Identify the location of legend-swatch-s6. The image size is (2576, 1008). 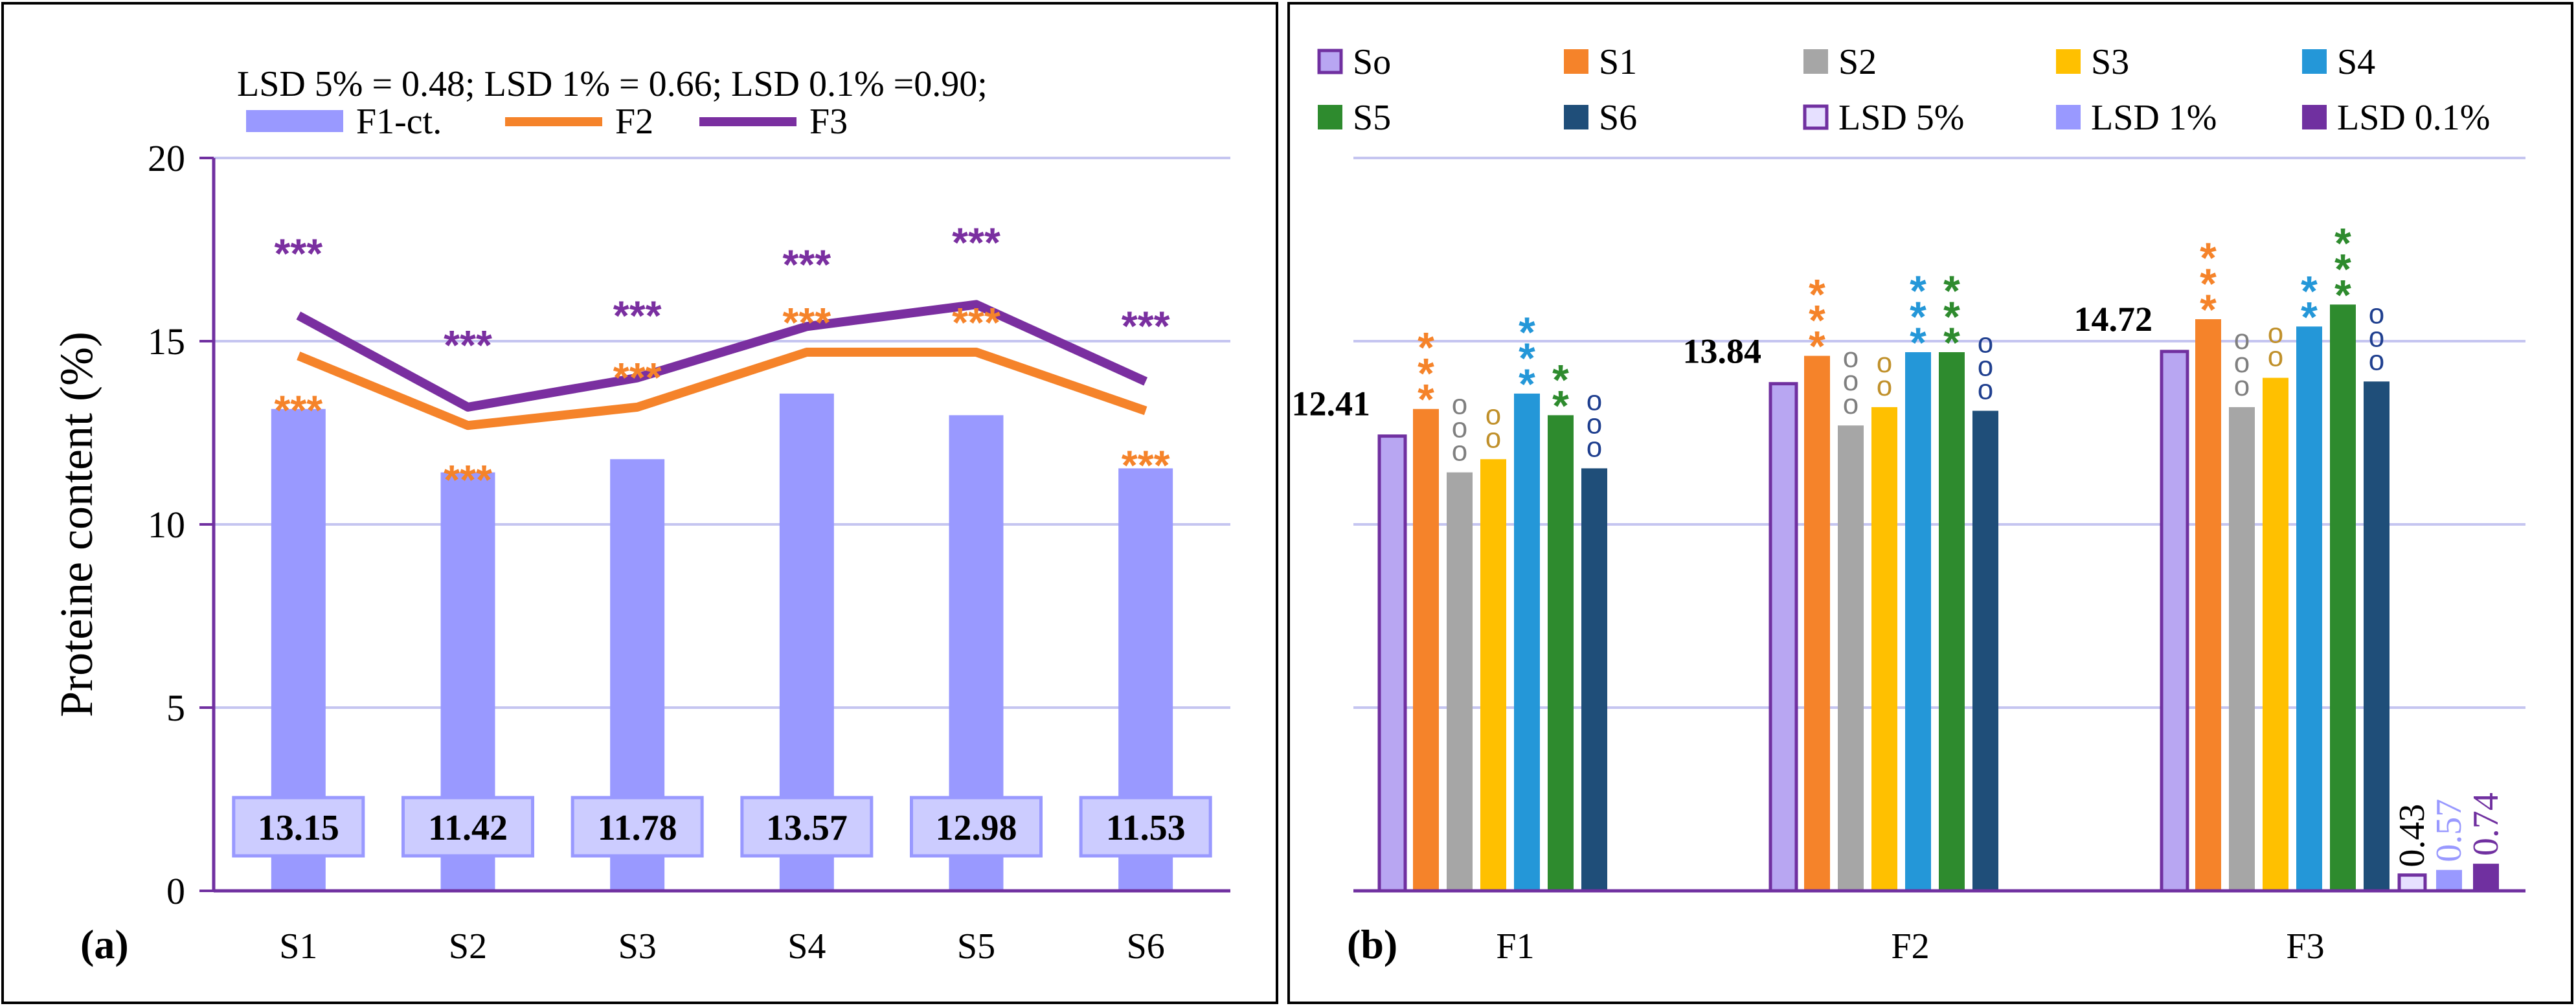
(1576, 117).